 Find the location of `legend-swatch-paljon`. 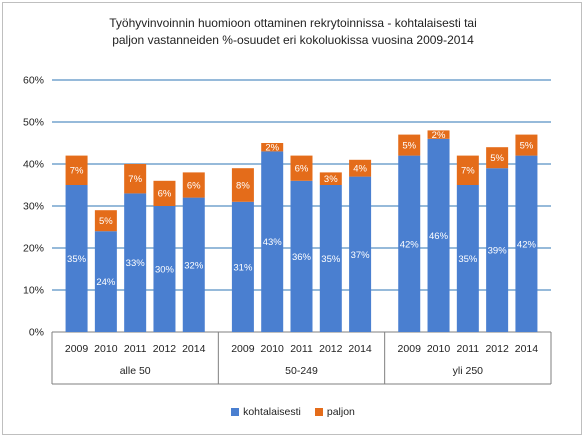

legend-swatch-paljon is located at coordinates (318, 412).